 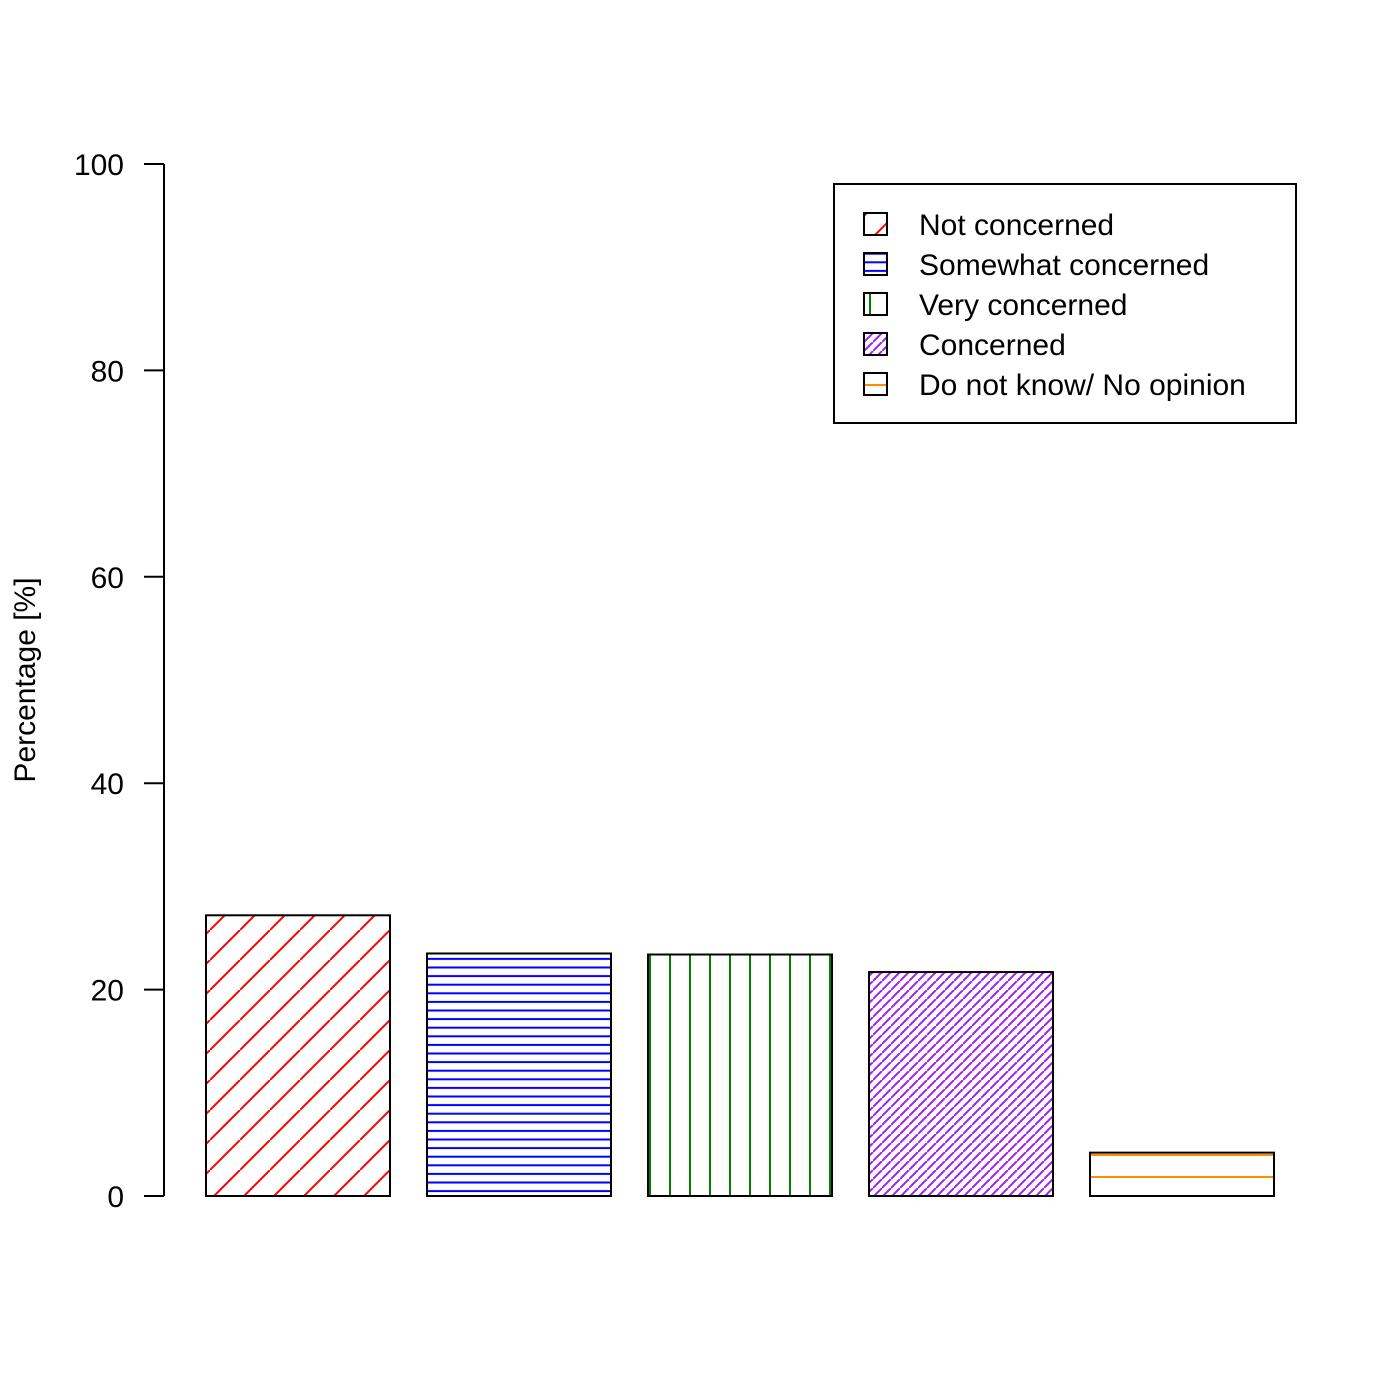 What do you see at coordinates (1023, 305) in the screenshot?
I see `legend-label: Very concerned` at bounding box center [1023, 305].